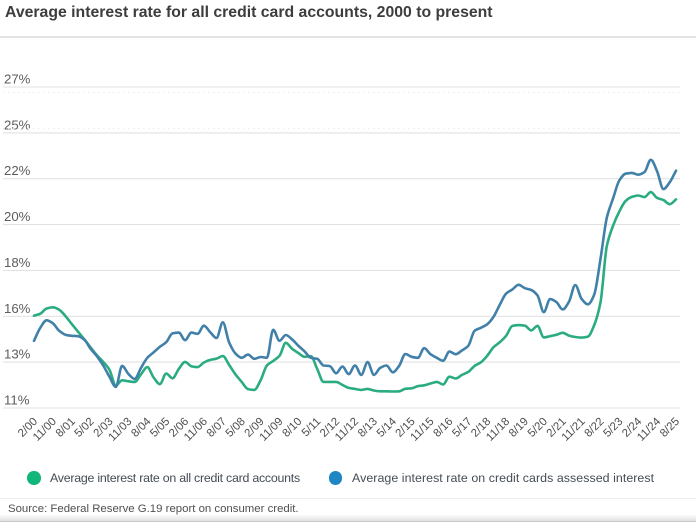  I want to click on svg-text: 8/22, so click(594, 428).